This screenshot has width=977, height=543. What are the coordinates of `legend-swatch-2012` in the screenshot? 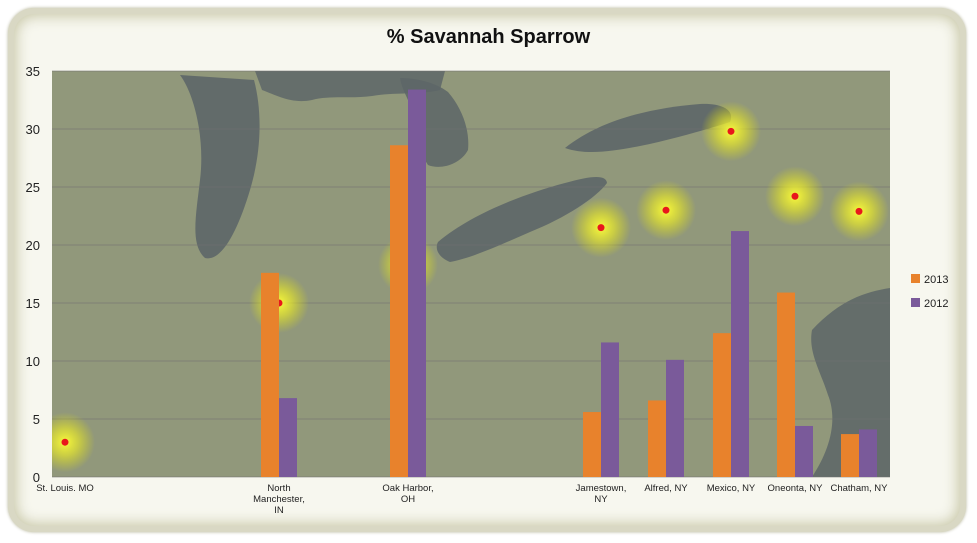 It's located at (915, 302).